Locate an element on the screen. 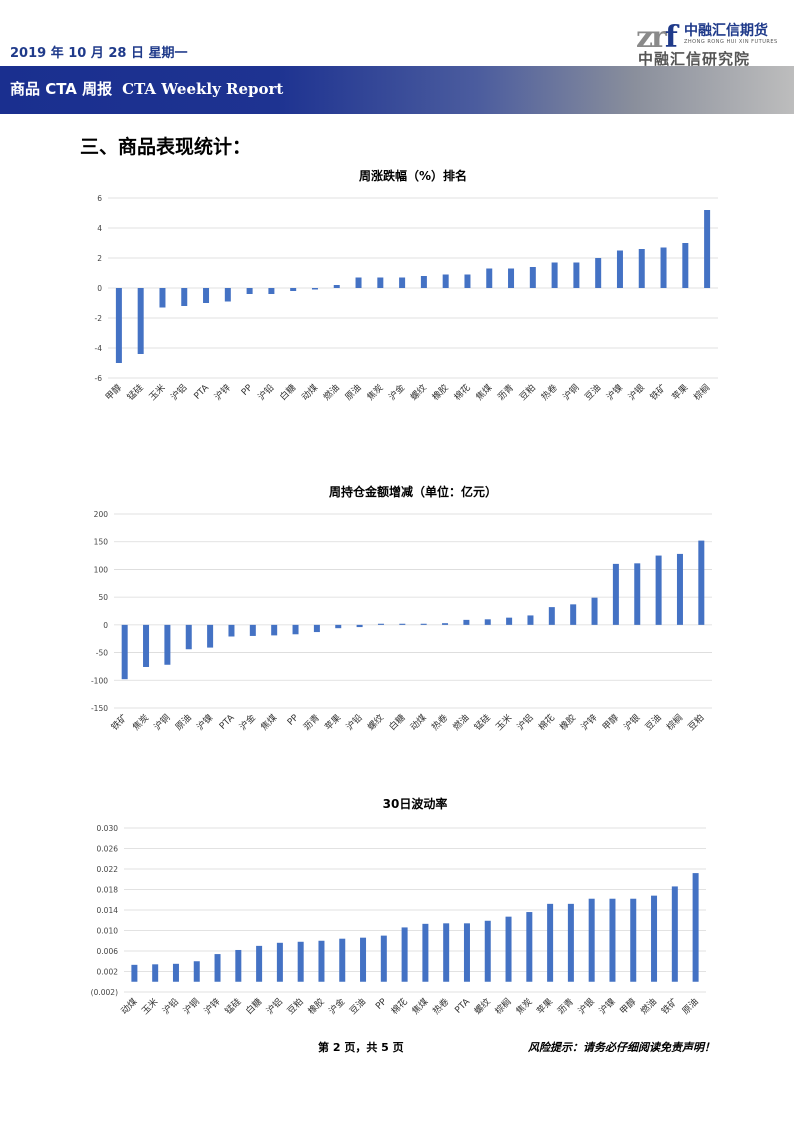 Image resolution: width=794 pixels, height=1123 pixels. x-category-label: 原油 is located at coordinates (183, 722).